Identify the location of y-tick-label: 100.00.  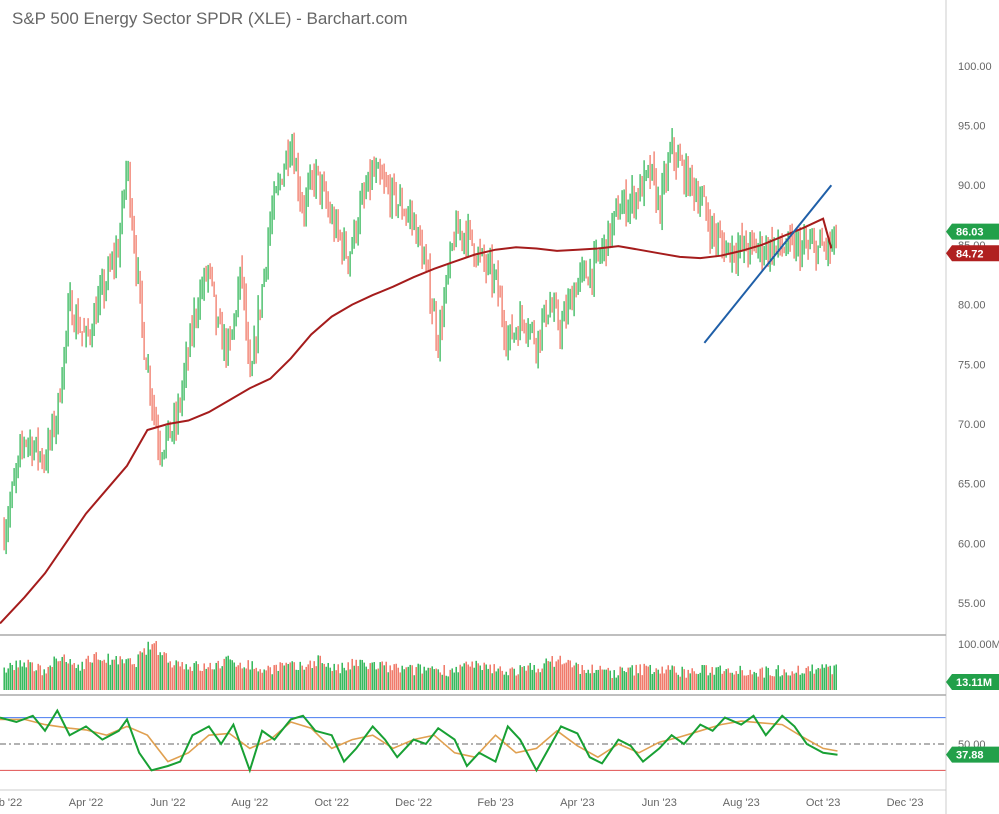
(975, 67).